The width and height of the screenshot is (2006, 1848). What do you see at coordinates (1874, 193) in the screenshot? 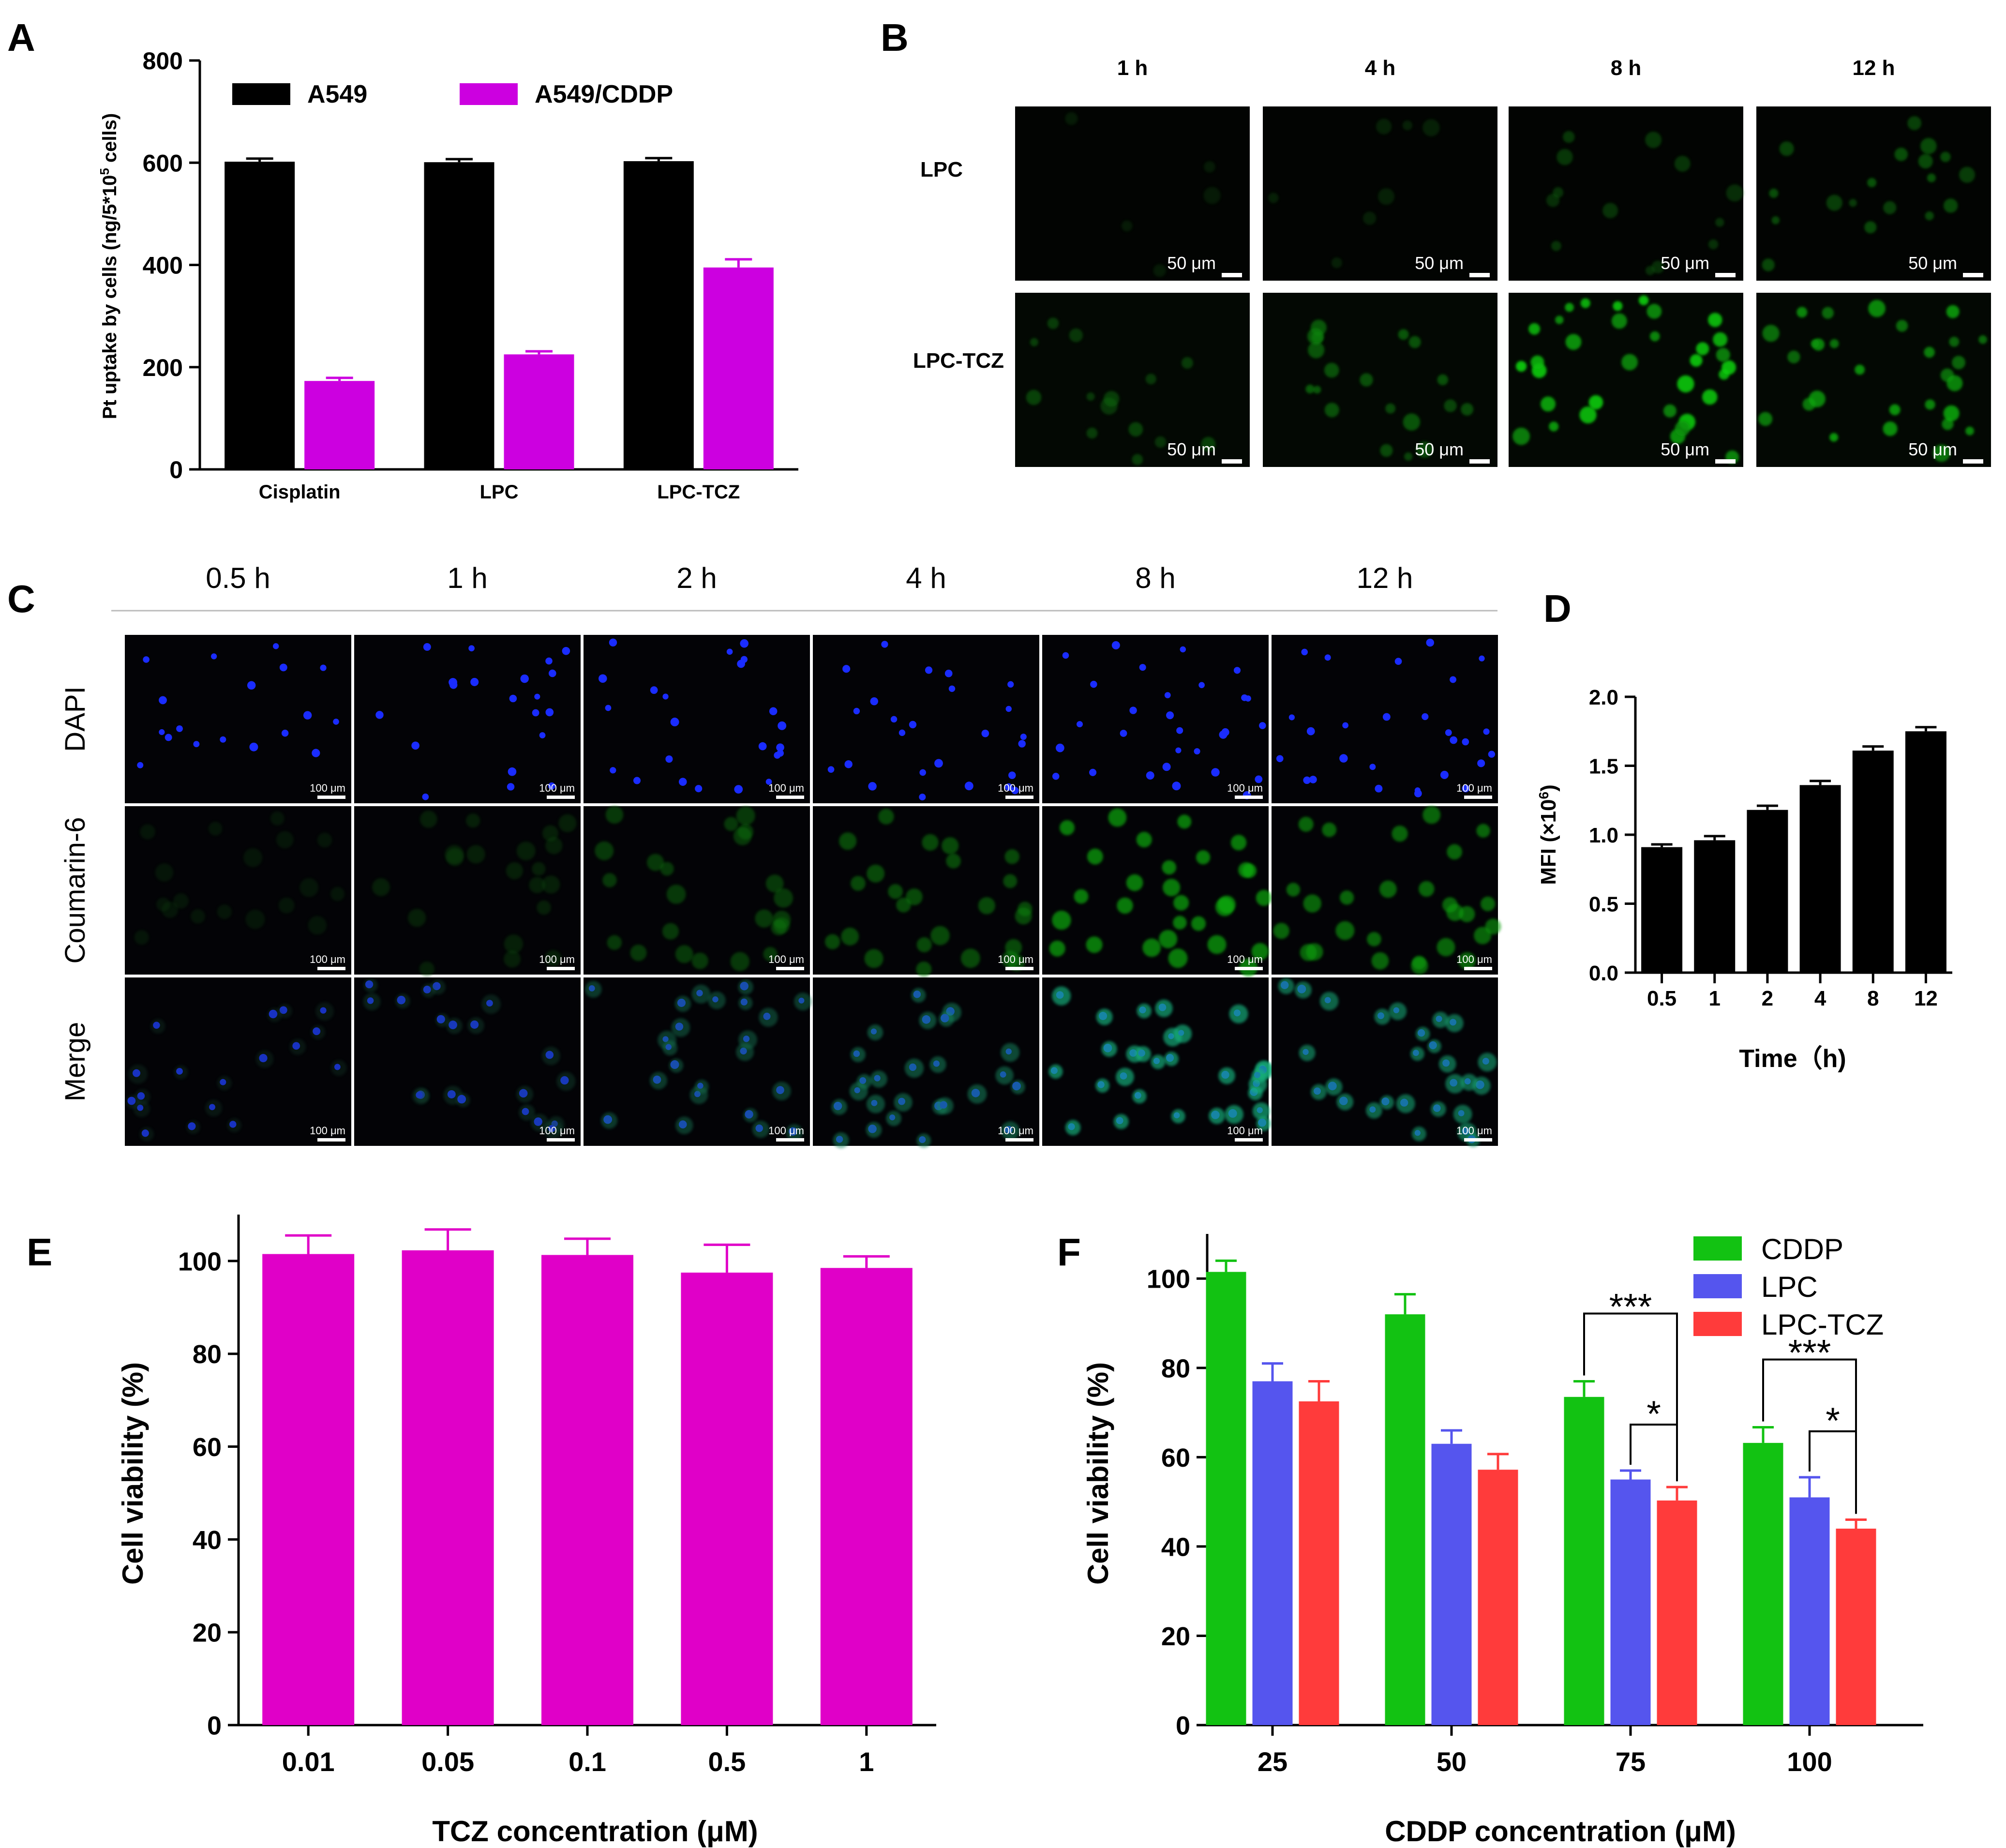
I see `micrograph-b-image` at bounding box center [1874, 193].